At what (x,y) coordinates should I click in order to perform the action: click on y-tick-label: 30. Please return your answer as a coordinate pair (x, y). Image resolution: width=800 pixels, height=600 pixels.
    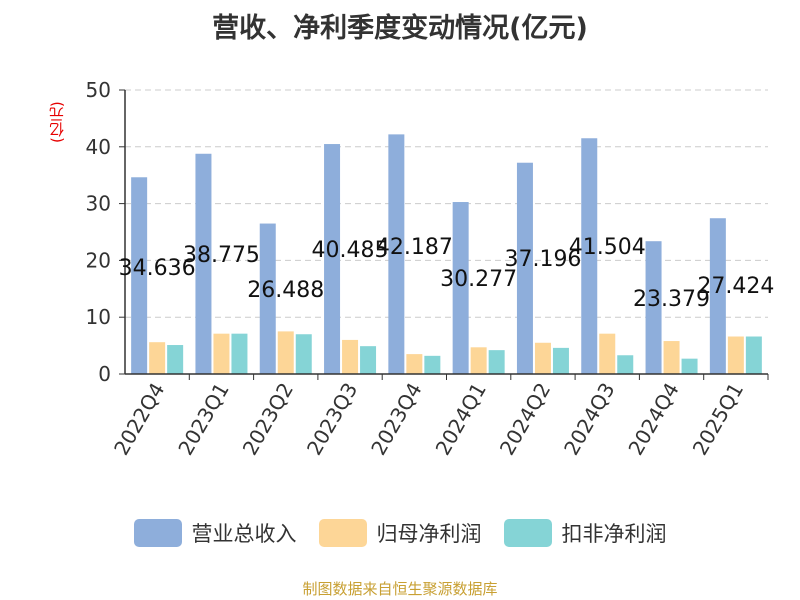
    Looking at the image, I should click on (98, 204).